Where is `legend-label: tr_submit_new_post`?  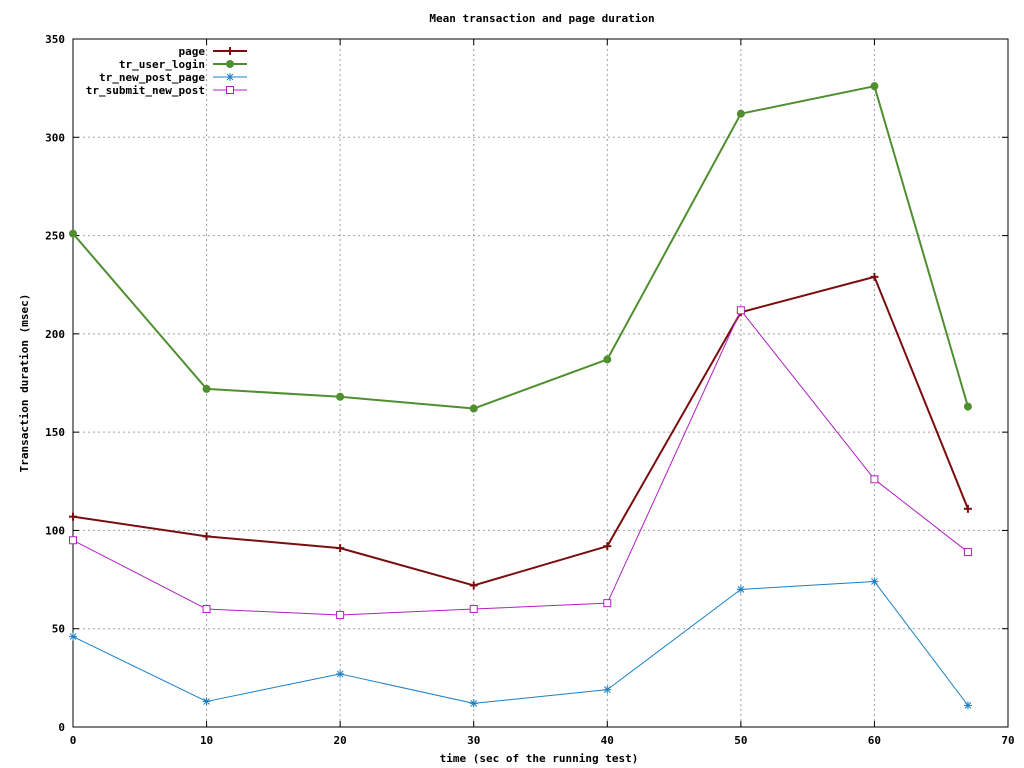 legend-label: tr_submit_new_post is located at coordinates (145, 90).